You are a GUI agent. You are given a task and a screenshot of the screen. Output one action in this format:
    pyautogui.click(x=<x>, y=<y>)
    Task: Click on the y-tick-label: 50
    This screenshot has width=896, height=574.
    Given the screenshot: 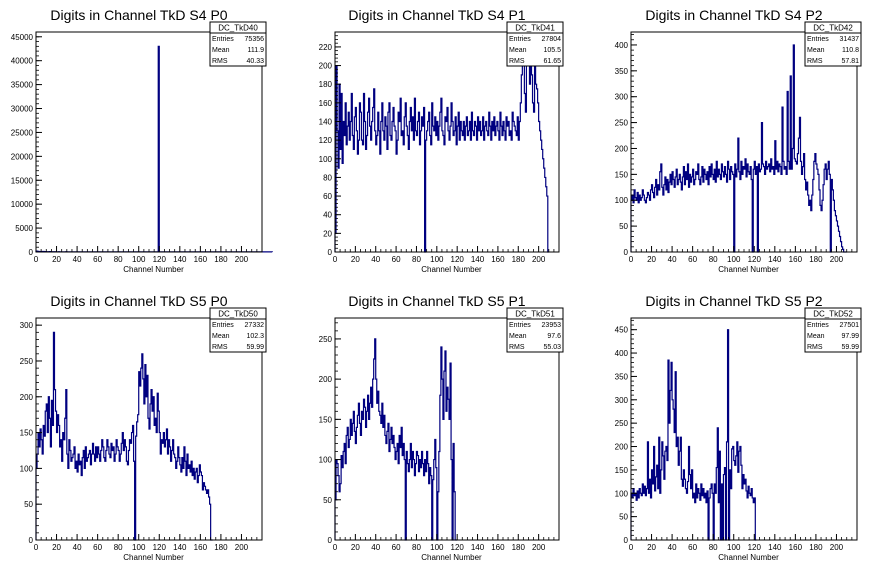 What is the action you would take?
    pyautogui.click(x=623, y=226)
    